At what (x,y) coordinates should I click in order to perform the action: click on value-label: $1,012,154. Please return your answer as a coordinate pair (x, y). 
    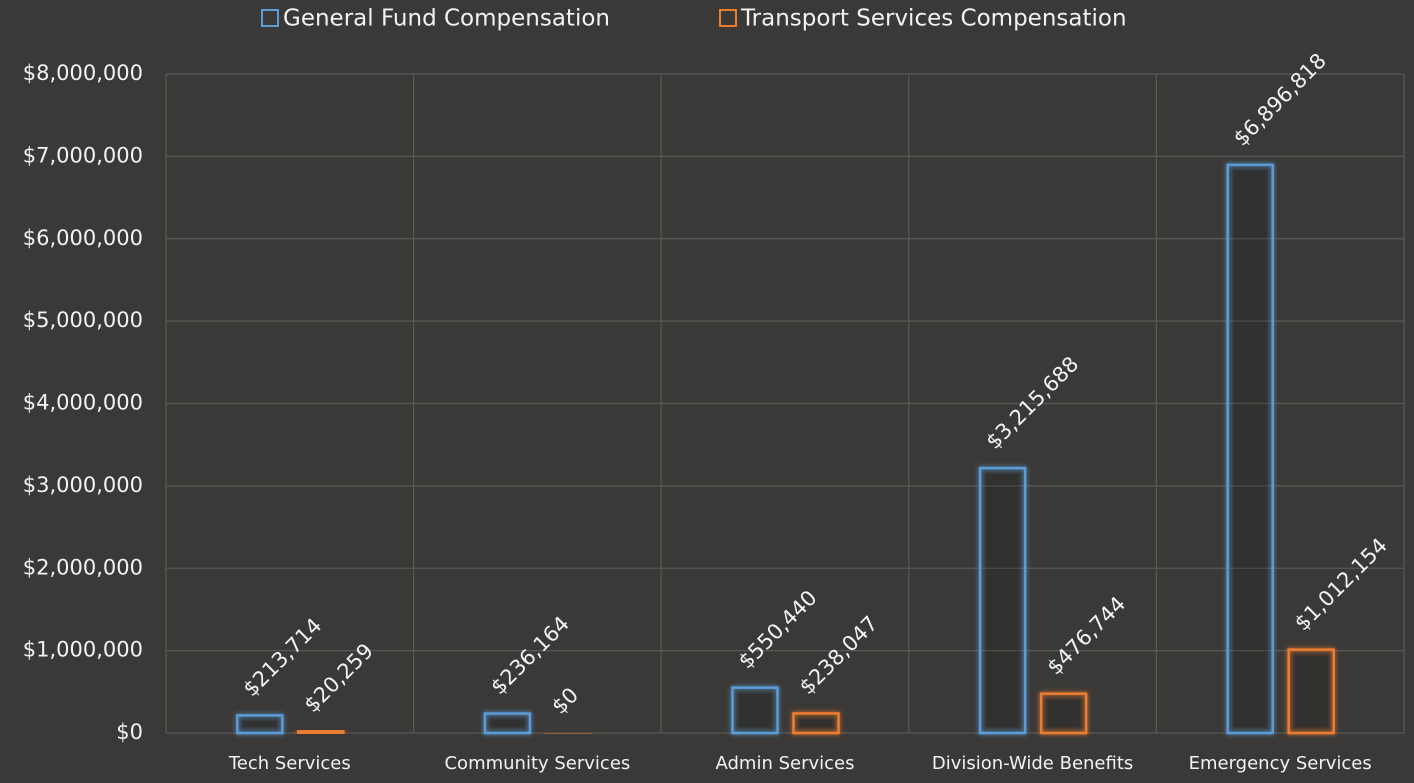
    Looking at the image, I should click on (1341, 584).